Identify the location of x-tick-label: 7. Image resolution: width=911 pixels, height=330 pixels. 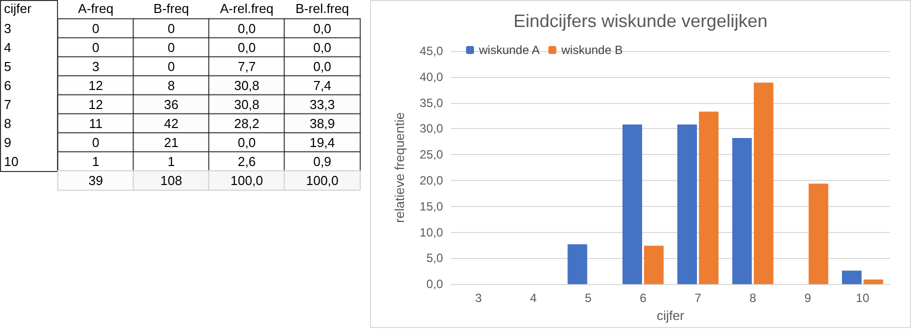
(698, 298).